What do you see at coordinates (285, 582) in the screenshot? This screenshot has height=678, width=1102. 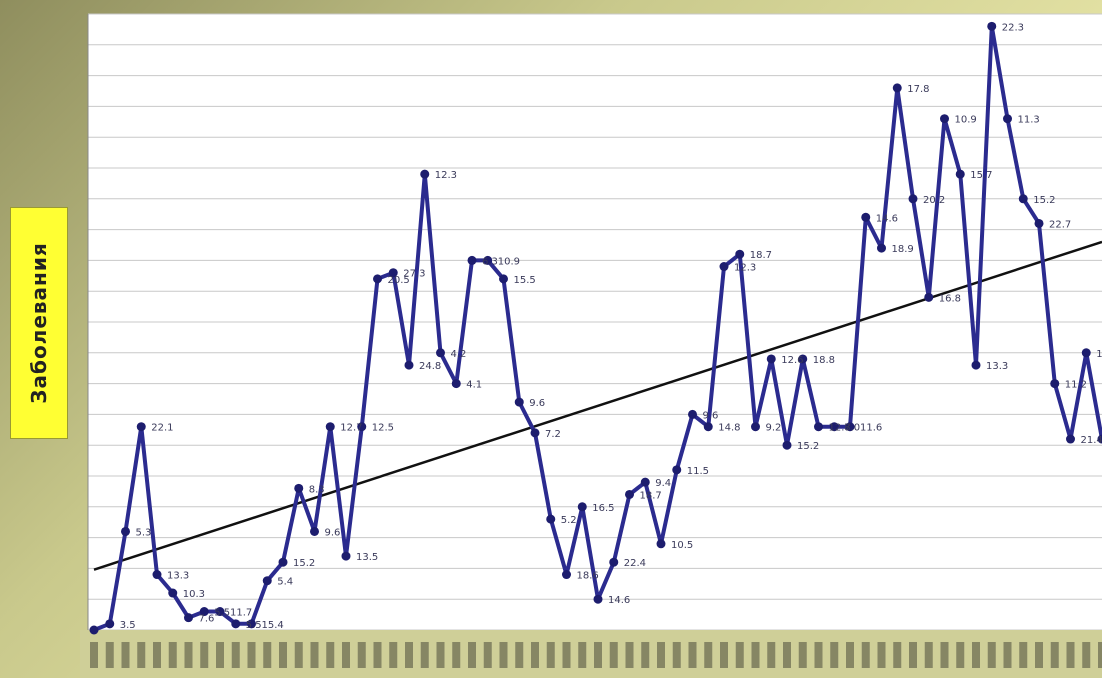 I see `data-label: 5.4` at bounding box center [285, 582].